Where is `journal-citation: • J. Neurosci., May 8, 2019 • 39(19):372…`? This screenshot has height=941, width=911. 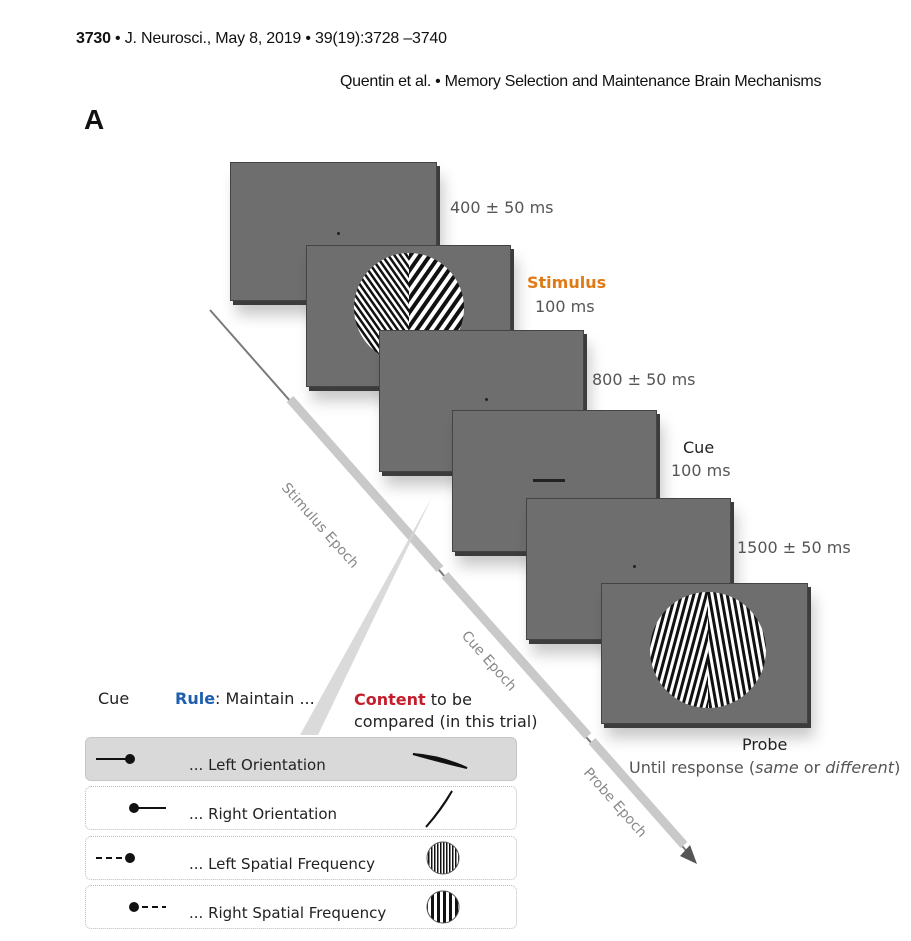
journal-citation: • J. Neurosci., May 8, 2019 • 39(19):372… is located at coordinates (278, 38).